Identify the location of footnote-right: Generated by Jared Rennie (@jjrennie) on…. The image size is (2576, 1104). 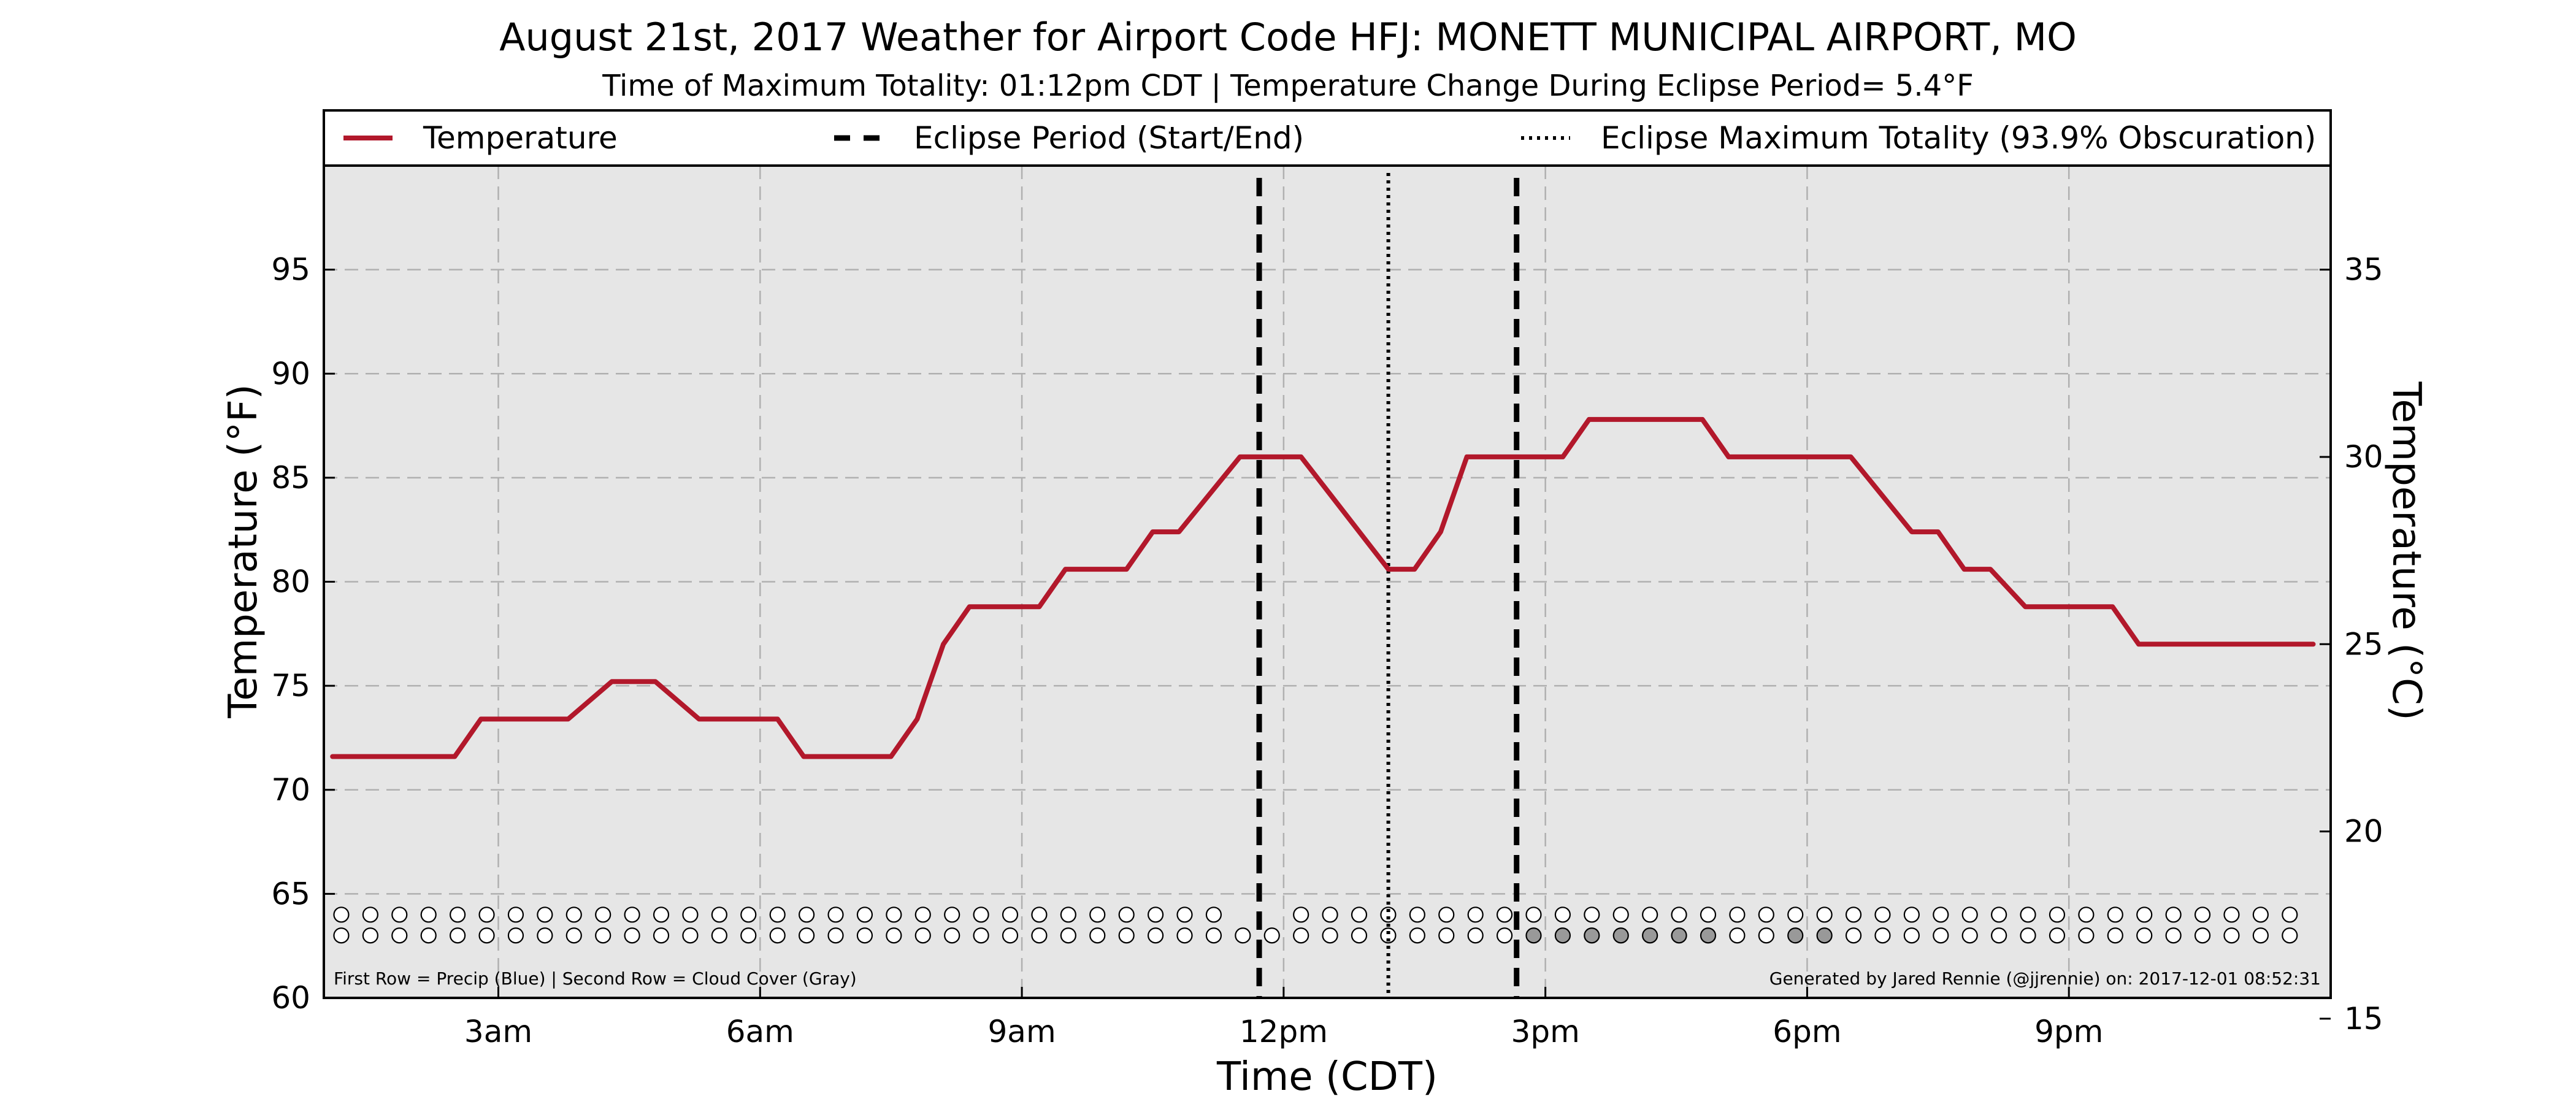
(2045, 978).